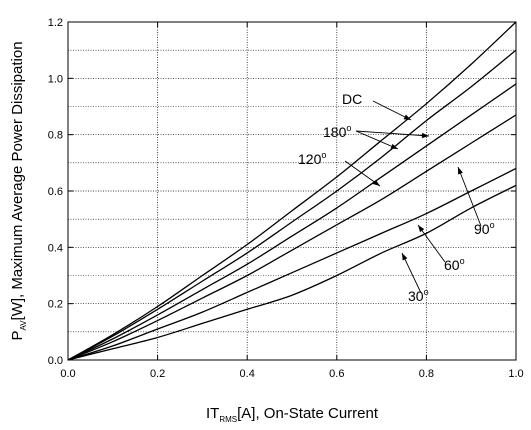 Image resolution: width=531 pixels, height=430 pixels. What do you see at coordinates (431, 243) in the screenshot?
I see `60-arrow-leader` at bounding box center [431, 243].